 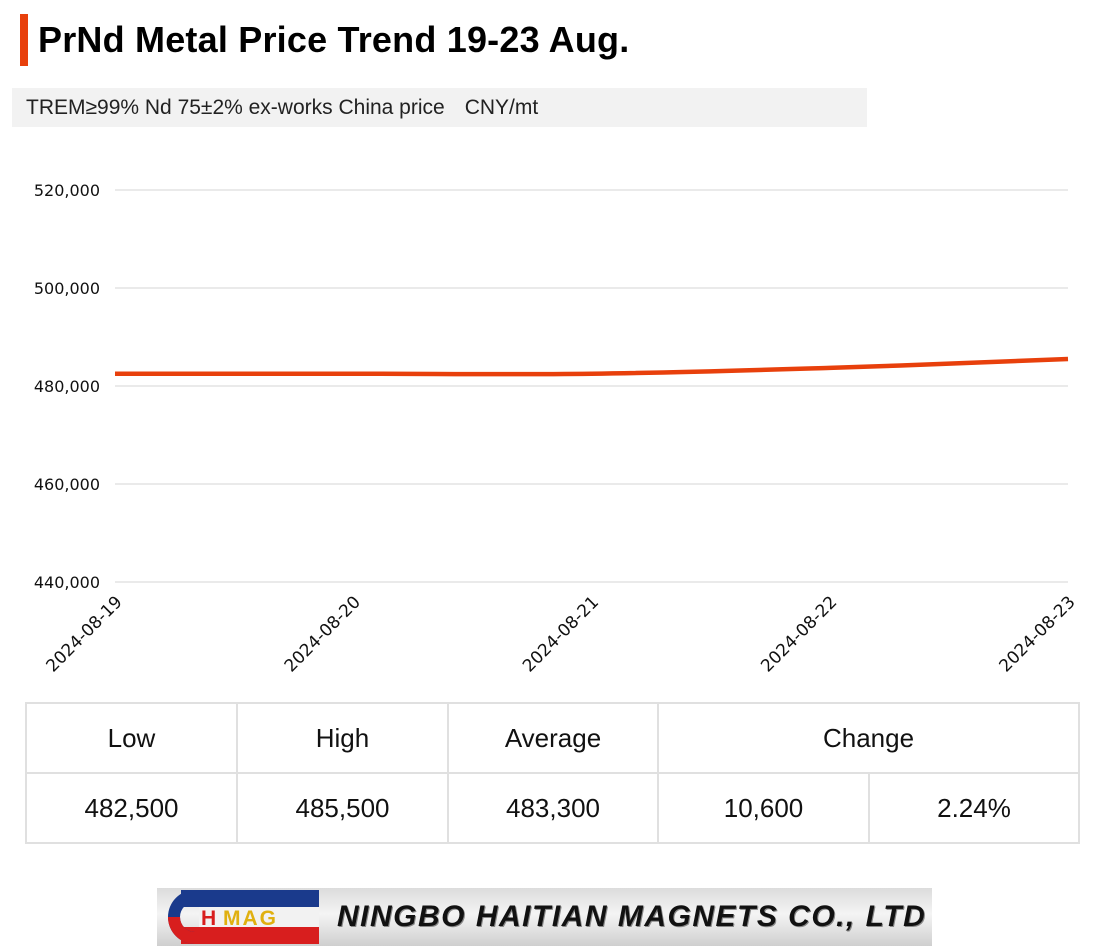 I want to click on logo-graphic: H MAG, so click(x=243, y=917).